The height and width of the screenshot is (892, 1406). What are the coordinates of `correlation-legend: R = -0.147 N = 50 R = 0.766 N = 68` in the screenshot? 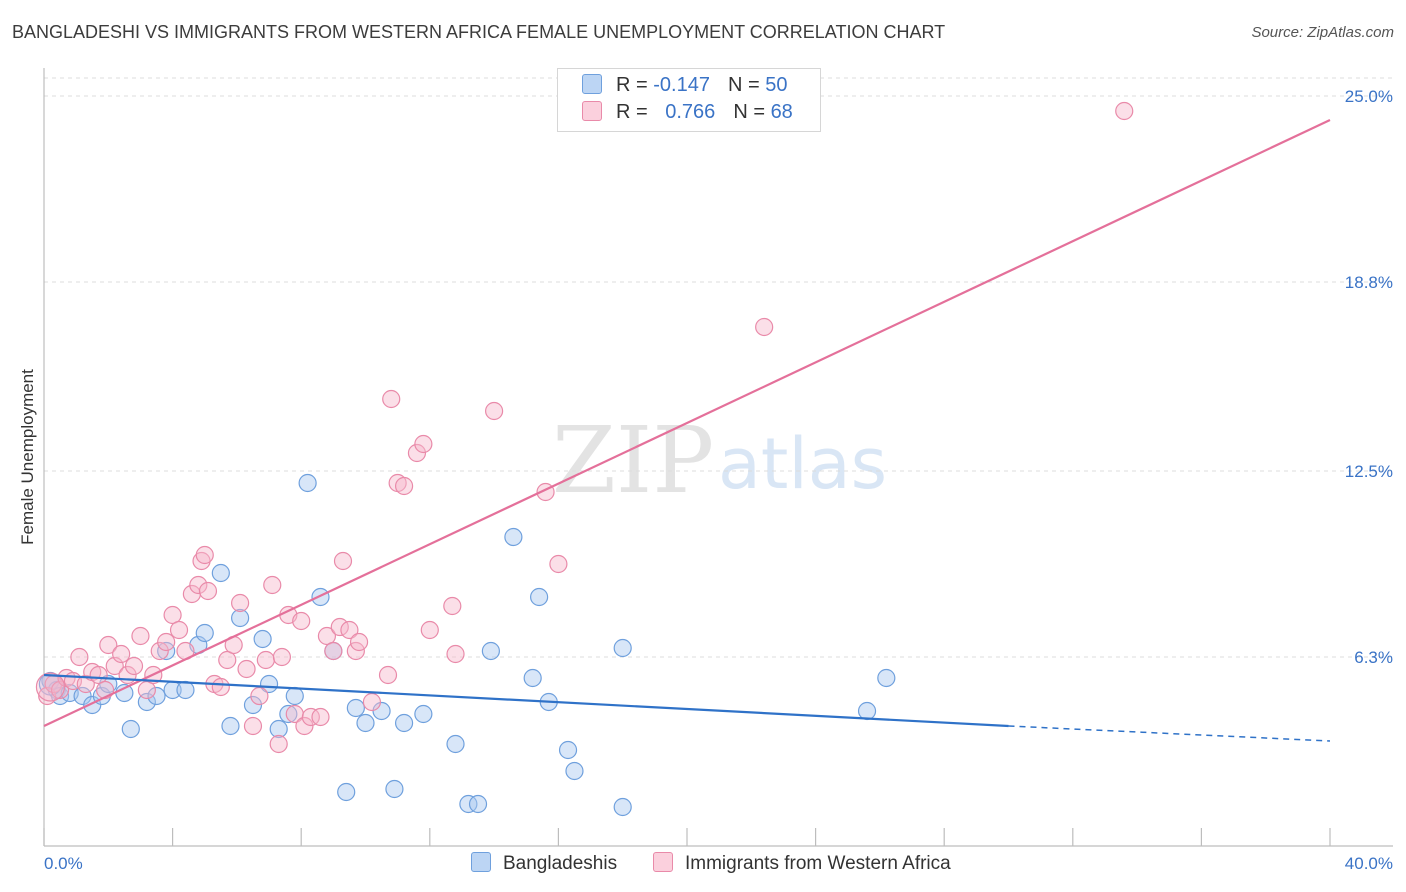 It's located at (689, 100).